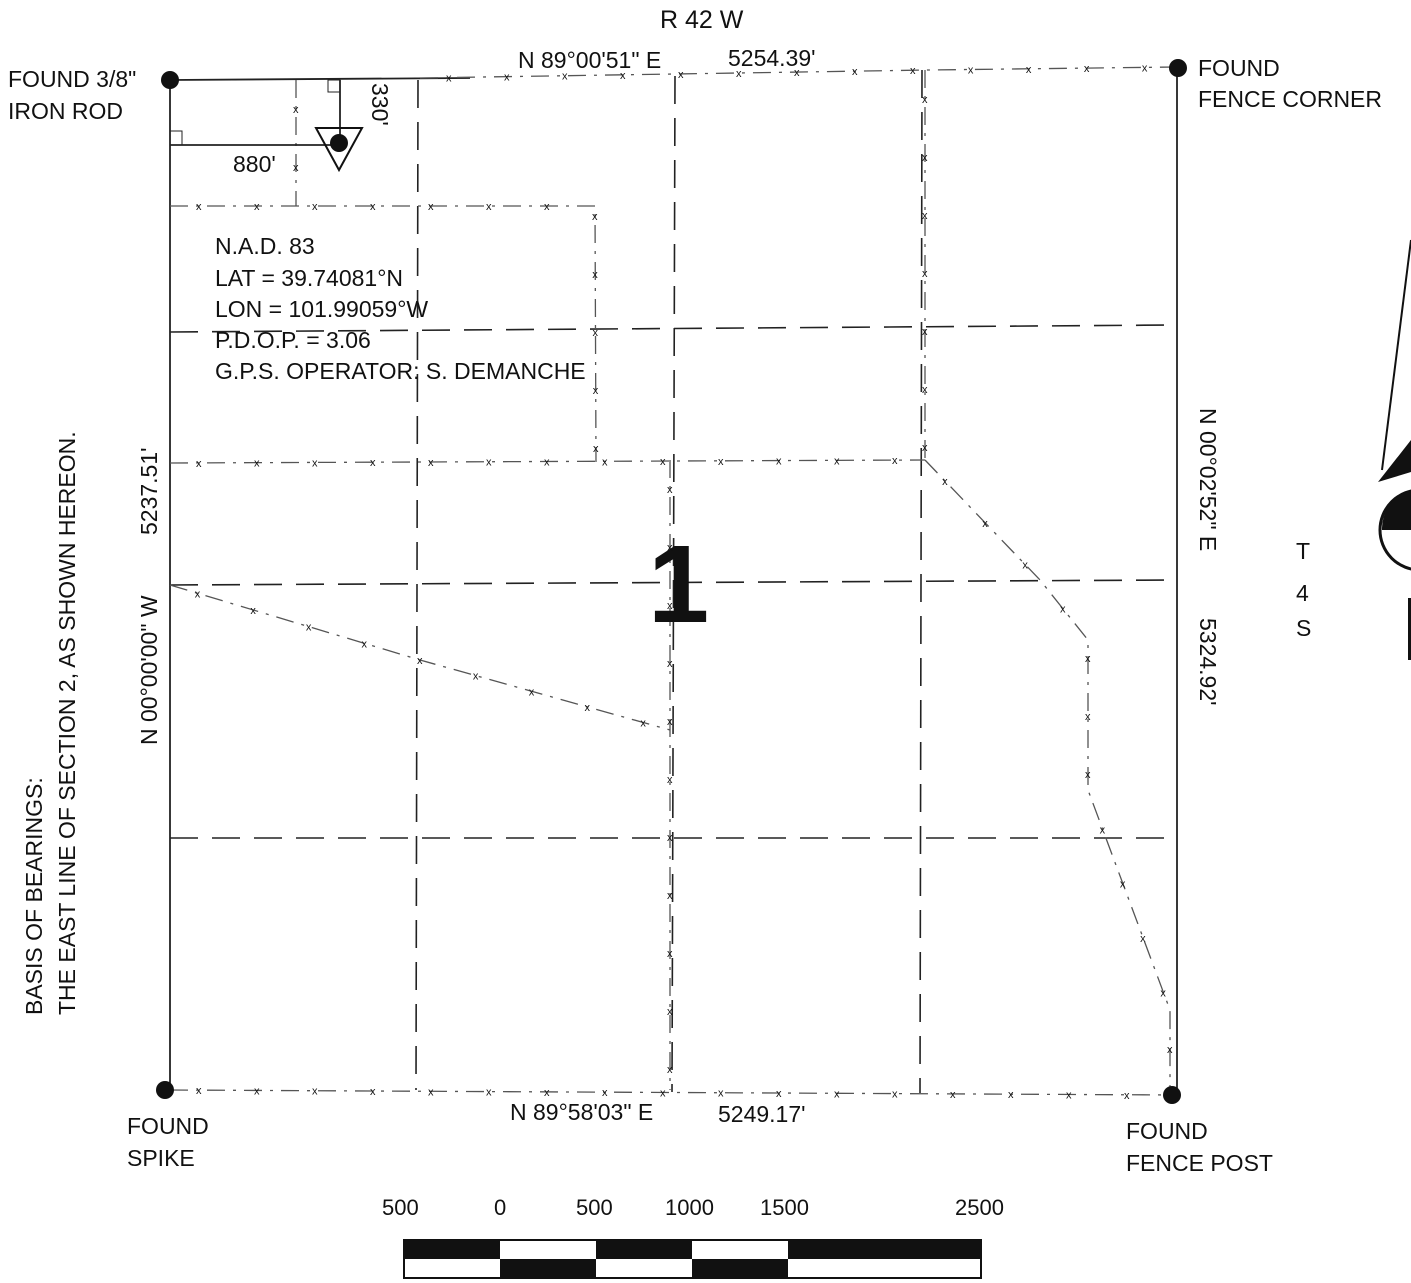  What do you see at coordinates (417, 585) in the screenshot?
I see `aliquot-line-v1` at bounding box center [417, 585].